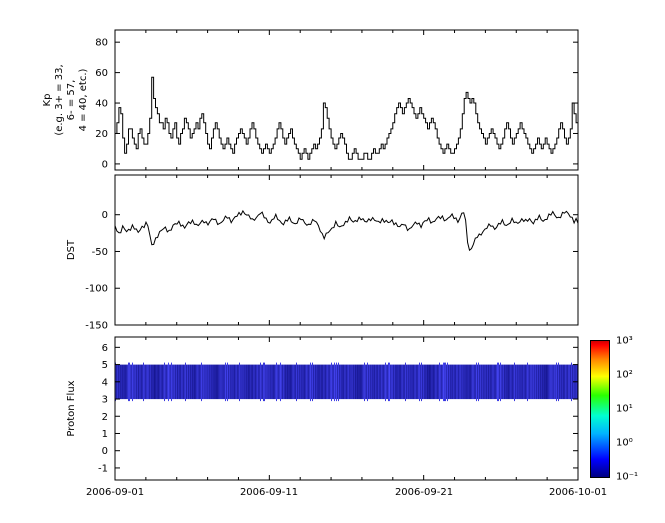 Image resolution: width=665 pixels, height=523 pixels. I want to click on colorbar-tick-label: 10⁰, so click(624, 443).